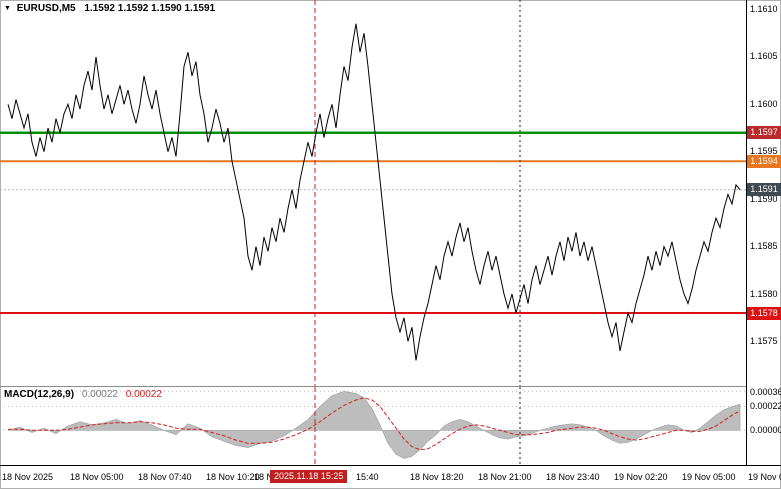 This screenshot has height=489, width=781. I want to click on macd-value-main: 0.00022, so click(99, 394).